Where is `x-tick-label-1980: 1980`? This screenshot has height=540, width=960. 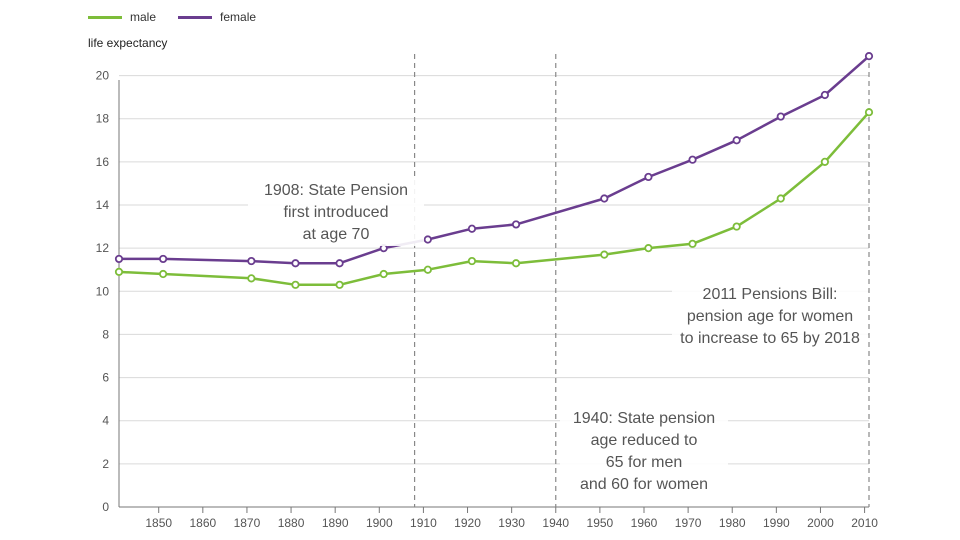 x-tick-label-1980: 1980 is located at coordinates (732, 523).